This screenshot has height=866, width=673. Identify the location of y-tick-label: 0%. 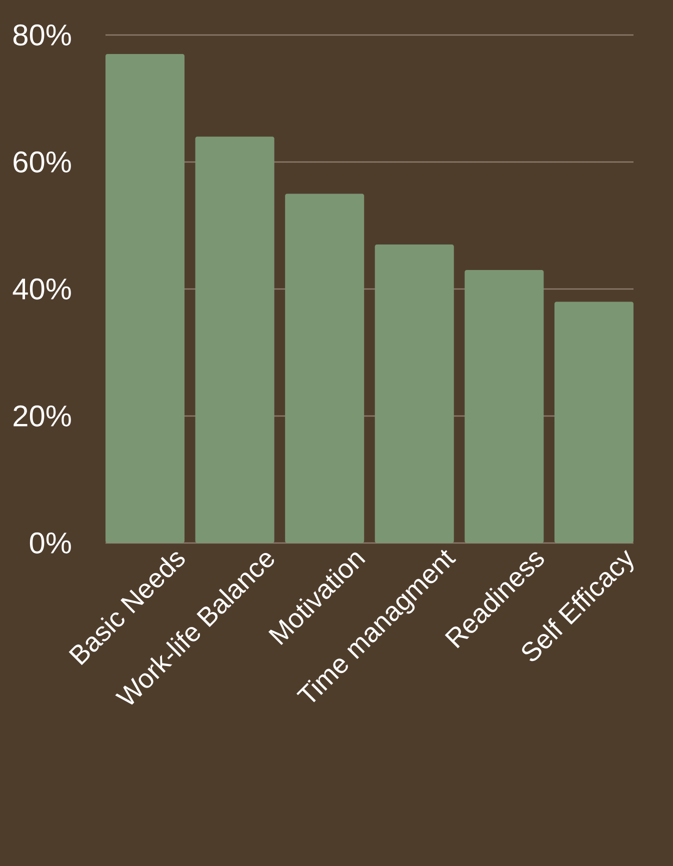
(50, 543).